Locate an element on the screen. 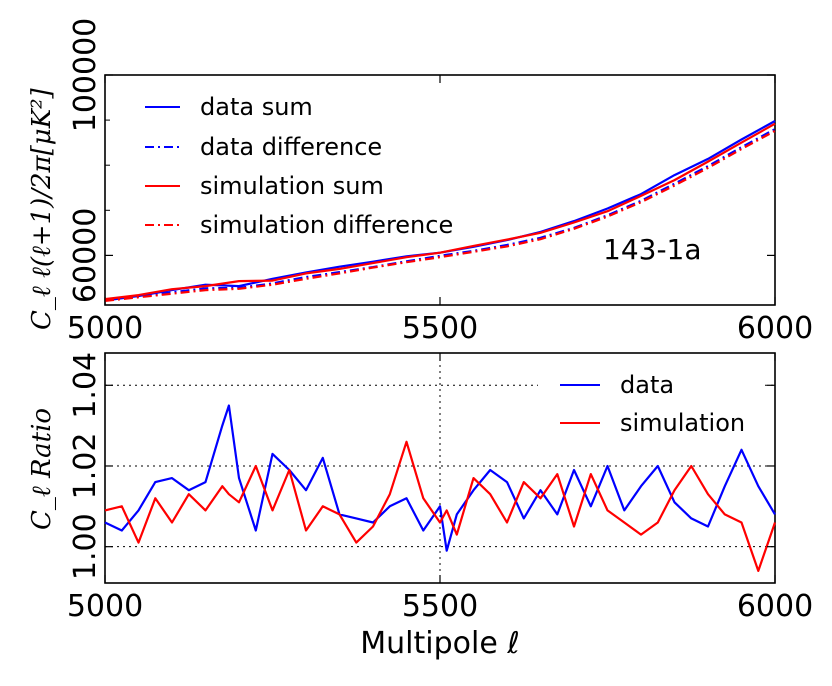 This screenshot has width=832, height=686. x-axis-label: Multipole ℓ is located at coordinates (439, 643).